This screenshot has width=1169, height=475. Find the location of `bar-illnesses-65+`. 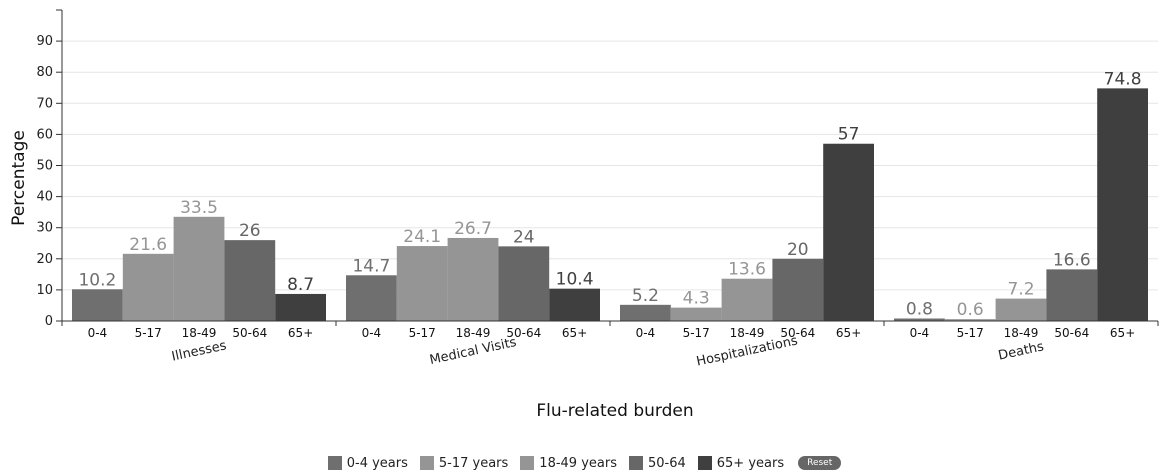

bar-illnesses-65+ is located at coordinates (300, 307).